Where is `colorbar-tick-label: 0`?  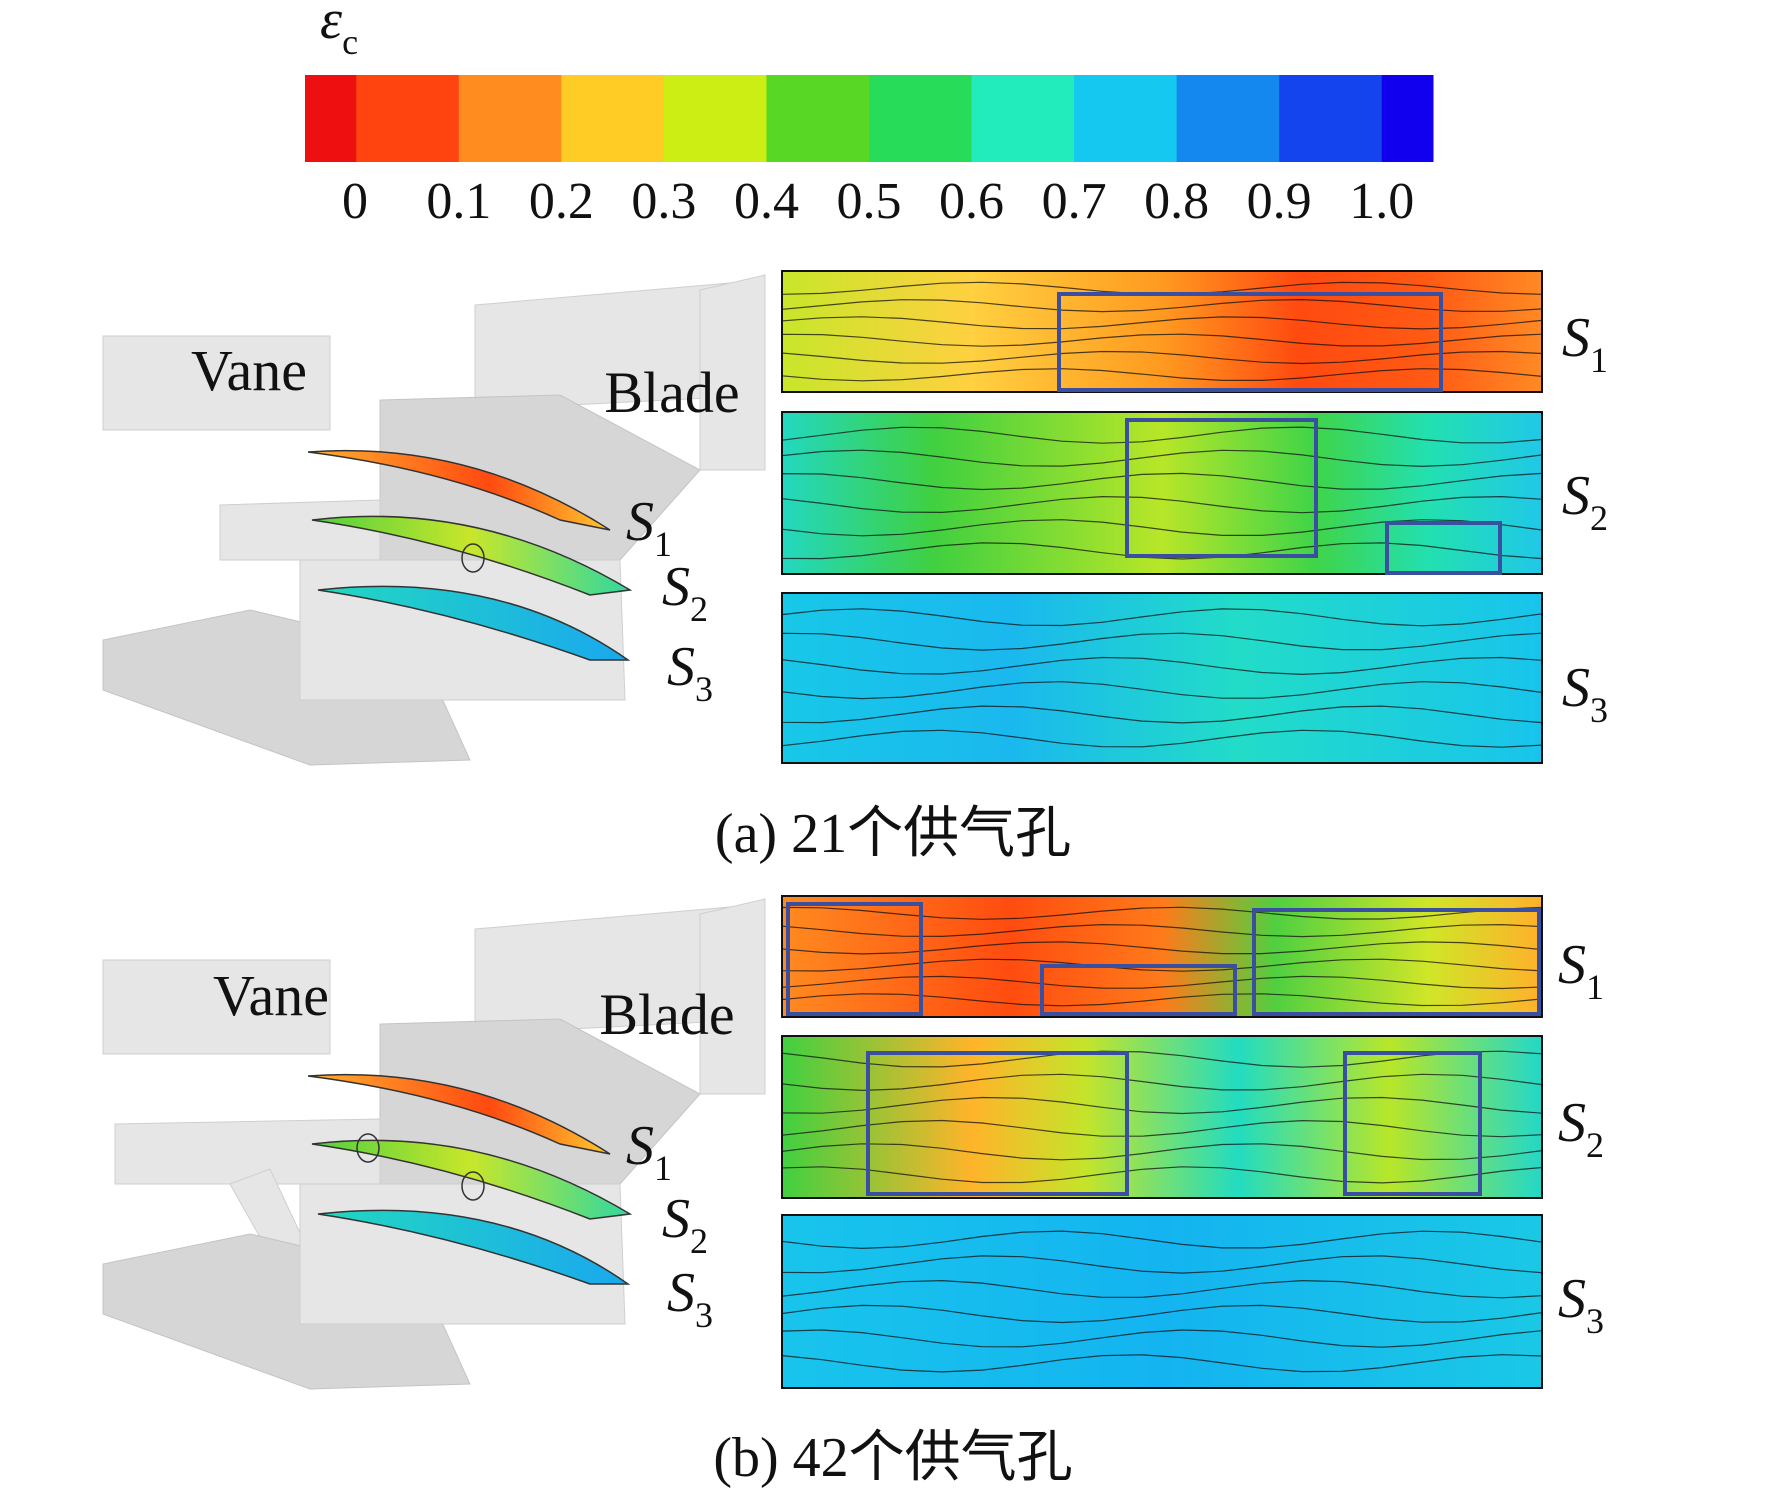
colorbar-tick-label: 0 is located at coordinates (355, 201).